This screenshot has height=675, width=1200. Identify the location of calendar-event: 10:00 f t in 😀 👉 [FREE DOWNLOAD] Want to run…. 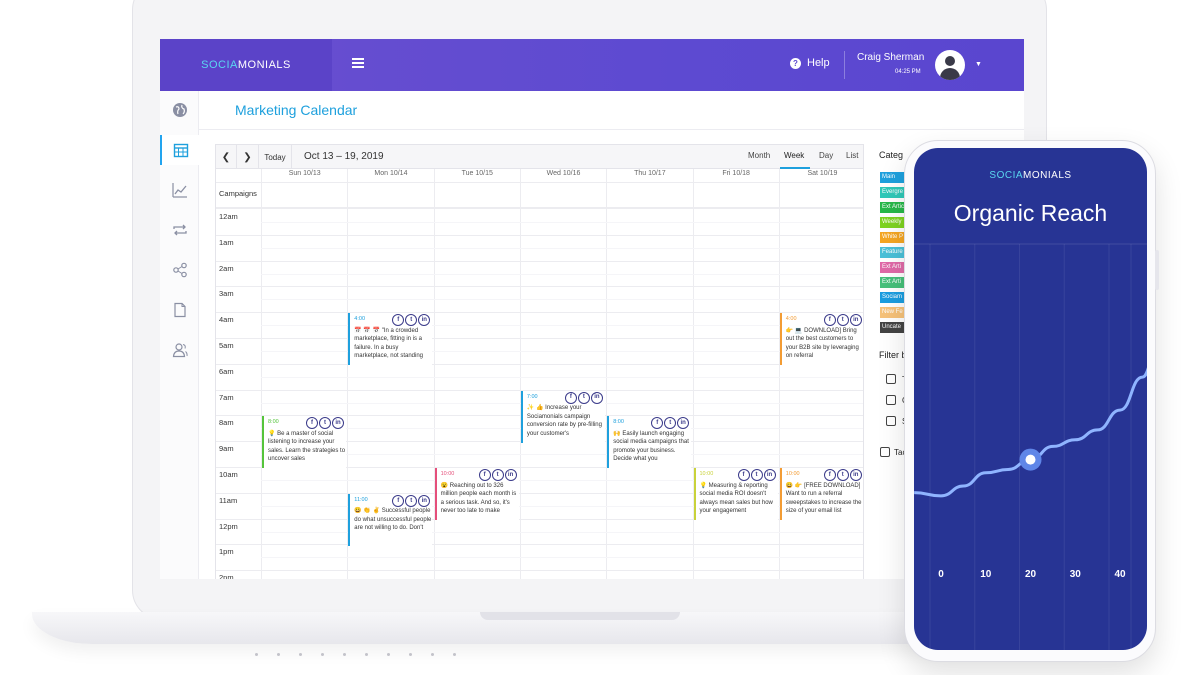
(821, 494).